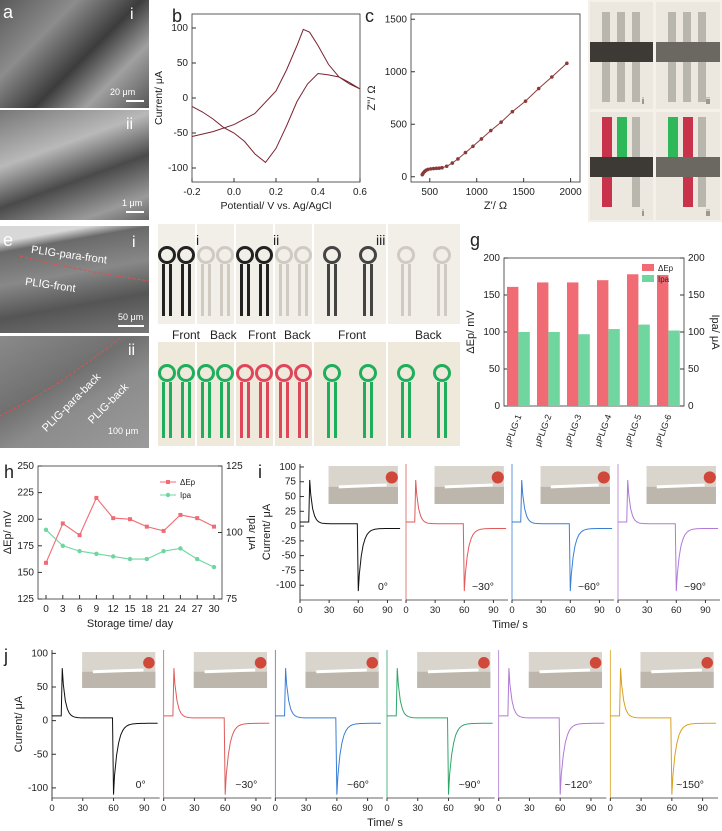 Image resolution: width=722 pixels, height=831 pixels. Describe the element at coordinates (41, 754) in the screenshot. I see `y-tick-label: -50` at that location.